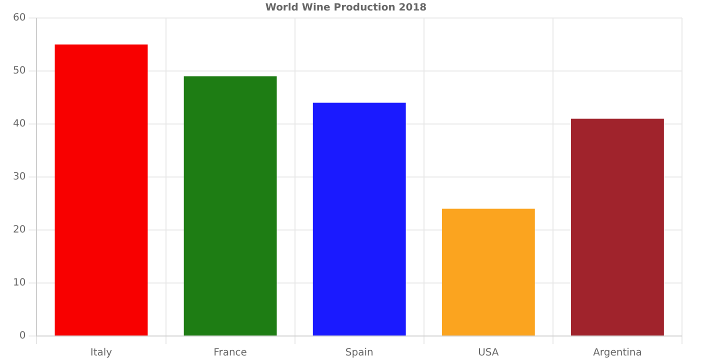  What do you see at coordinates (230, 353) in the screenshot?
I see `x-tick-label: France` at bounding box center [230, 353].